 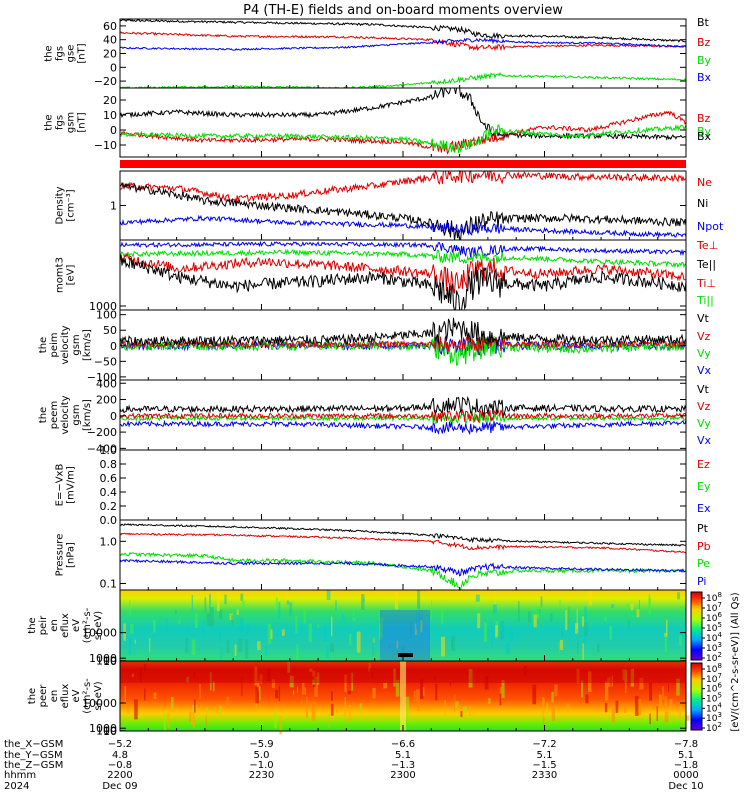 I want to click on y-tick-label: 60, so click(x=110, y=26).